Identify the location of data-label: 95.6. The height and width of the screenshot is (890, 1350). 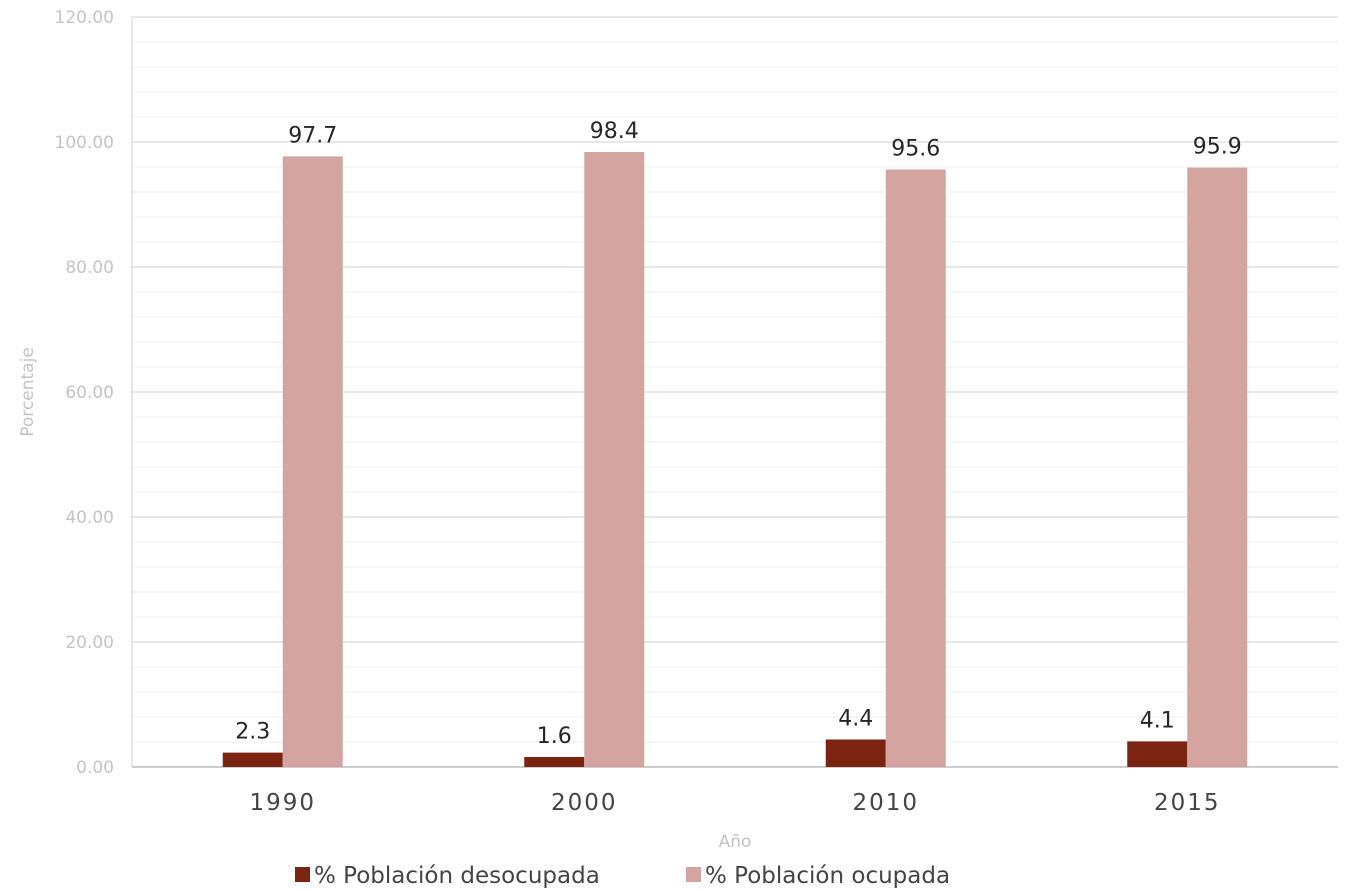
(915, 149).